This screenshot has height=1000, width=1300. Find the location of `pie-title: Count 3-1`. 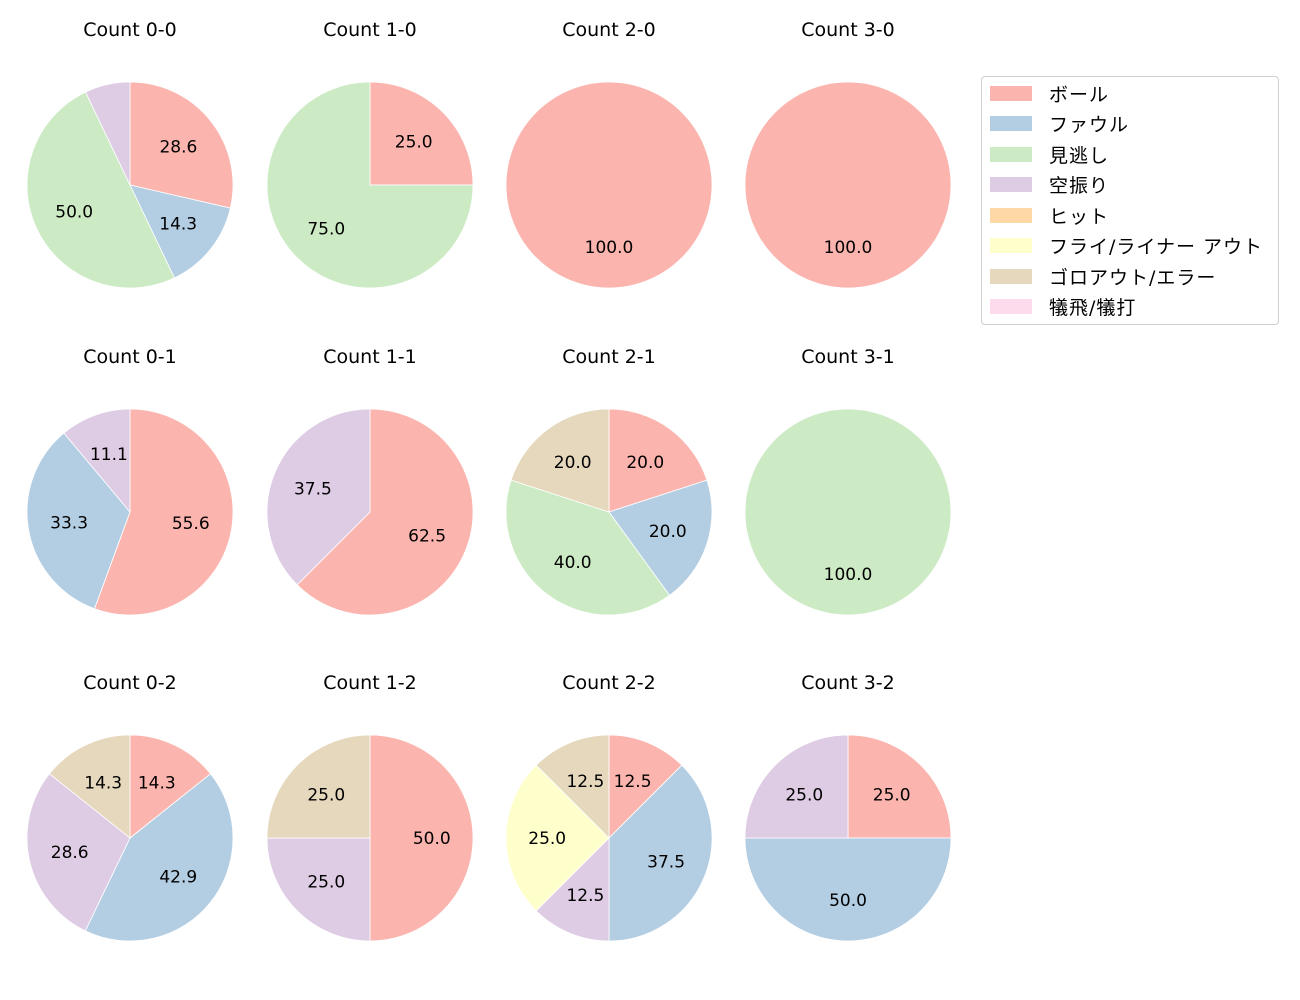

pie-title: Count 3-1 is located at coordinates (848, 357).